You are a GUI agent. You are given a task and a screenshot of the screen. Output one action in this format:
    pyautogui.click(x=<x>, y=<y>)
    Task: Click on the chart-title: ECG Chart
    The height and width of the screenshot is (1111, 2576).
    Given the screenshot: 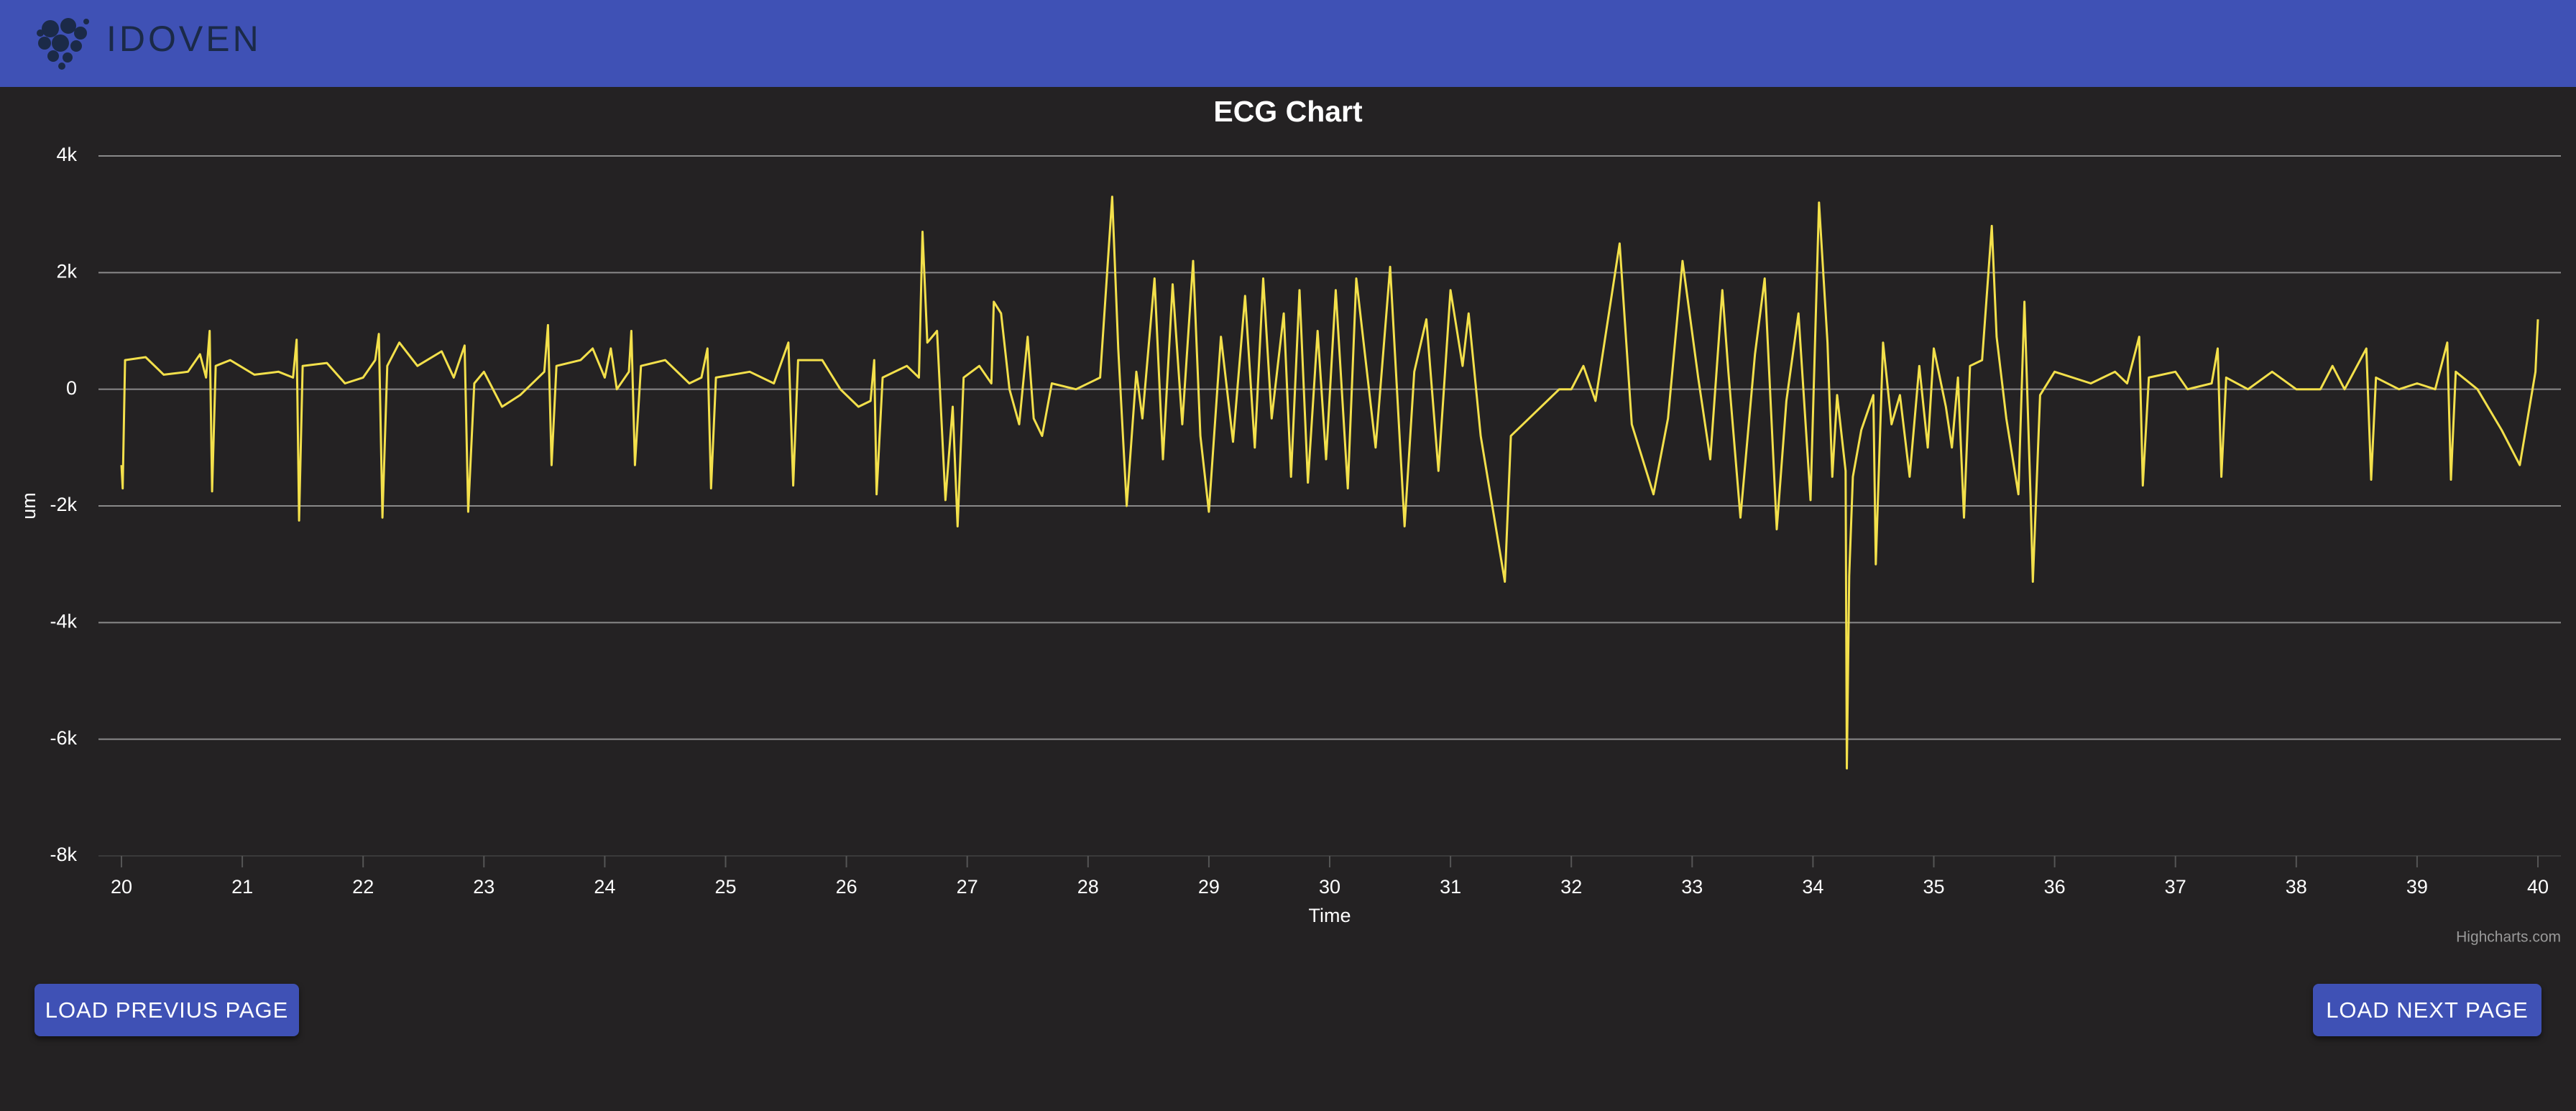 What is the action you would take?
    pyautogui.click(x=1288, y=112)
    